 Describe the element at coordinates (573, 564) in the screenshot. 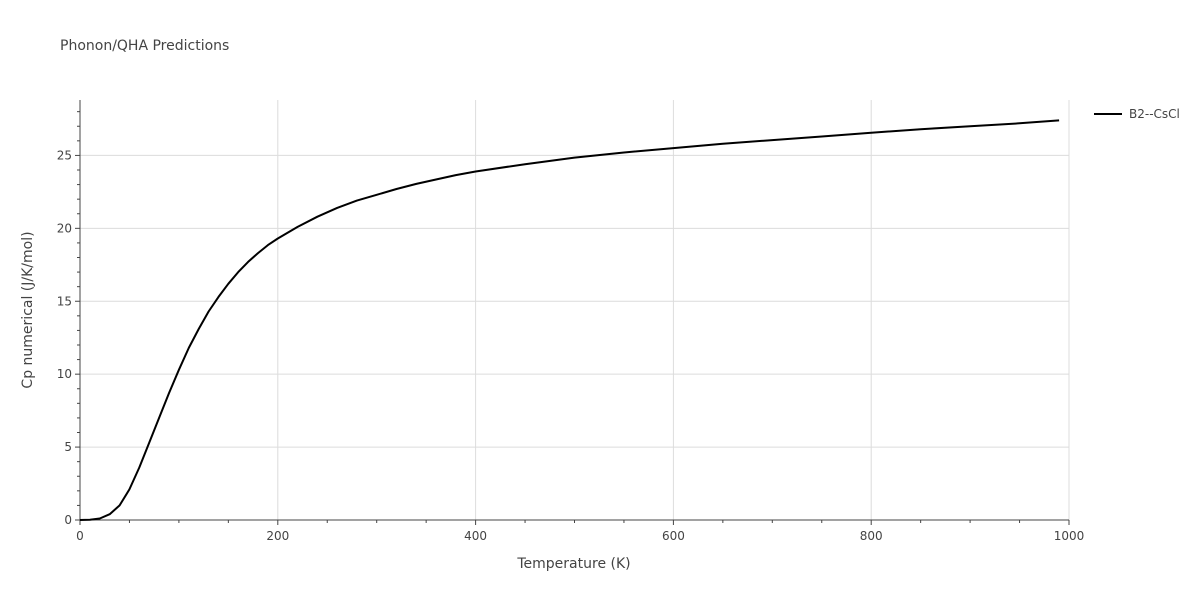

I see `x-axis-title: Temperature (K)` at that location.